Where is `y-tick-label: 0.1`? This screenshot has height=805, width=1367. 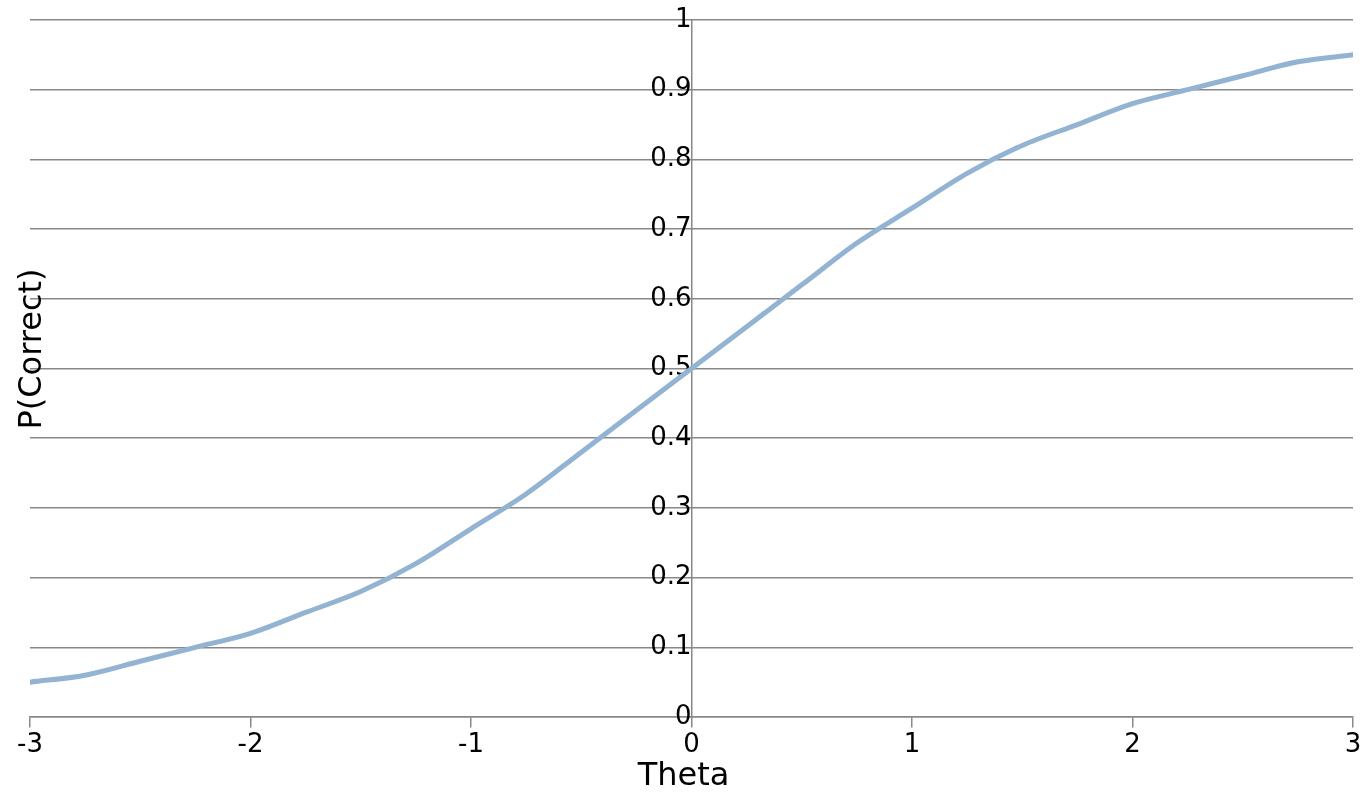
y-tick-label: 0.1 is located at coordinates (671, 645).